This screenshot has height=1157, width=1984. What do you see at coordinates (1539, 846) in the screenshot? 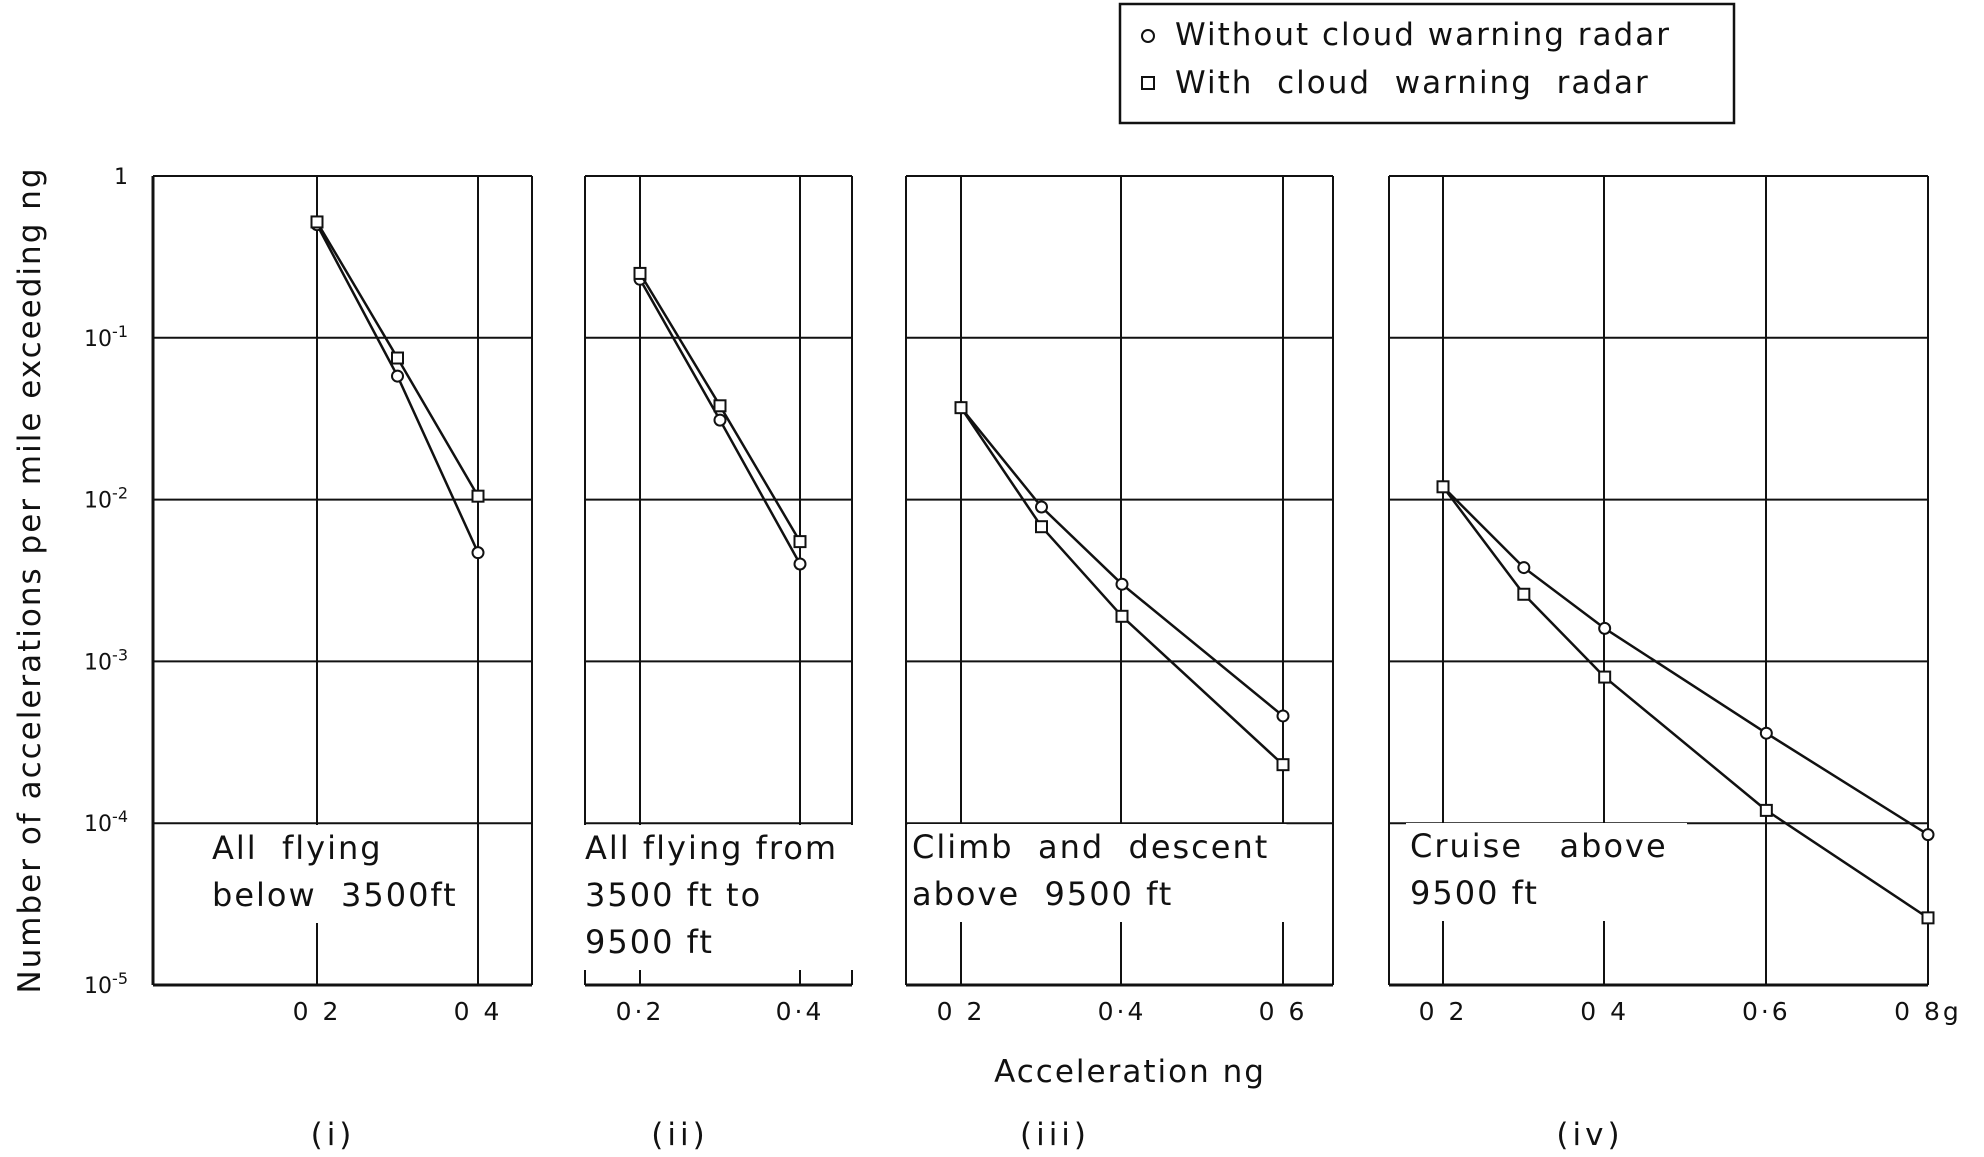
I see `panel-annotation-line: Cruise above` at bounding box center [1539, 846].